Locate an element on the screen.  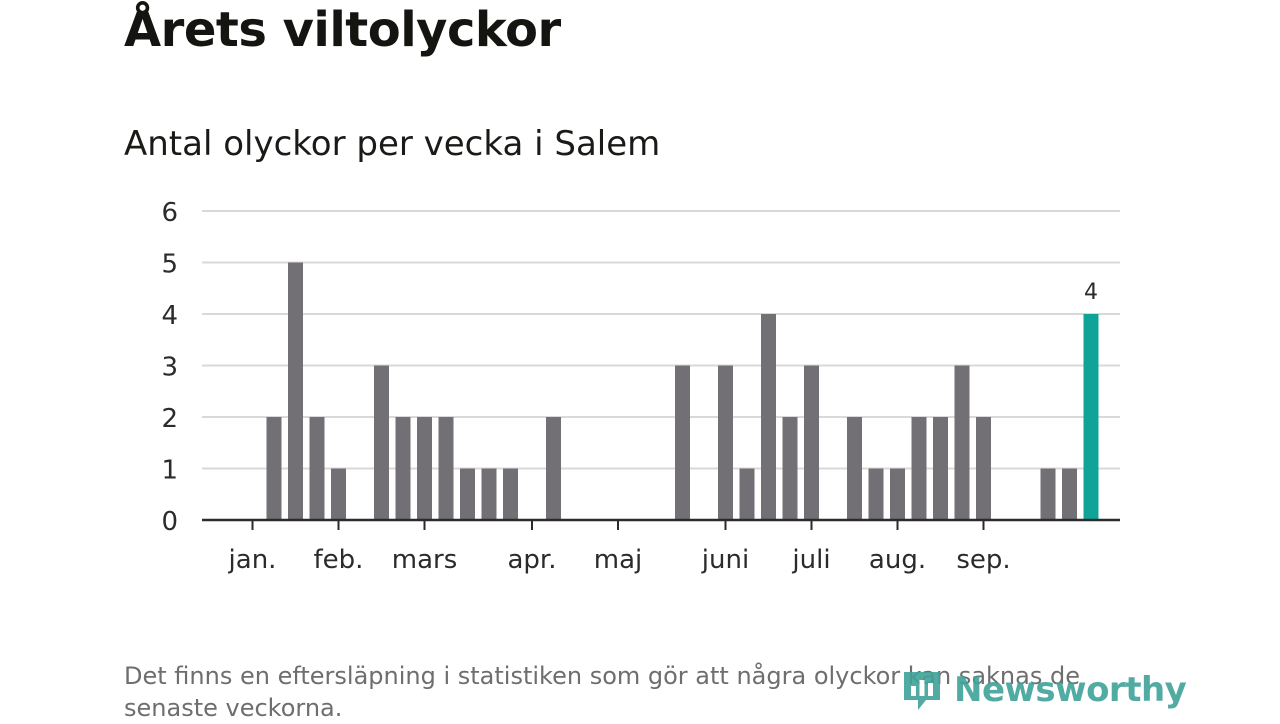
y-axis-tick-labels: 0 1 2 3 4 5 6 is located at coordinates (169, 367).